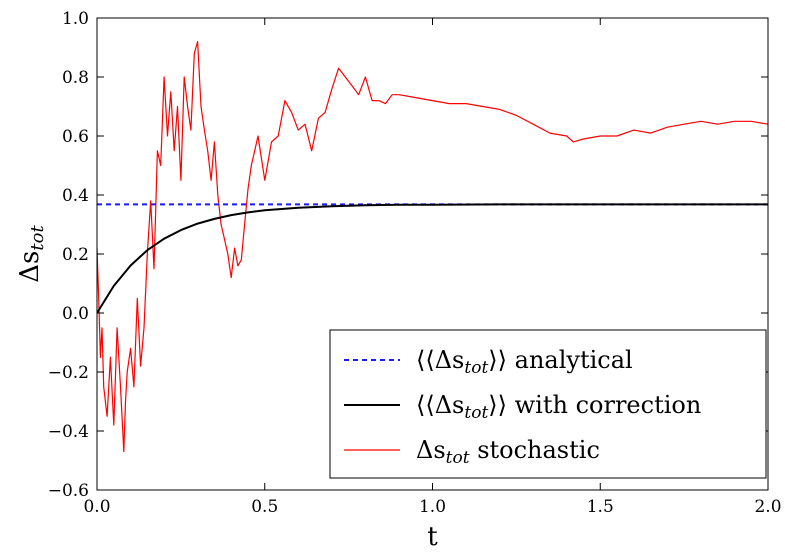 The width and height of the screenshot is (785, 552). Describe the element at coordinates (96, 507) in the screenshot. I see `x-tick-label: 0.0` at that location.